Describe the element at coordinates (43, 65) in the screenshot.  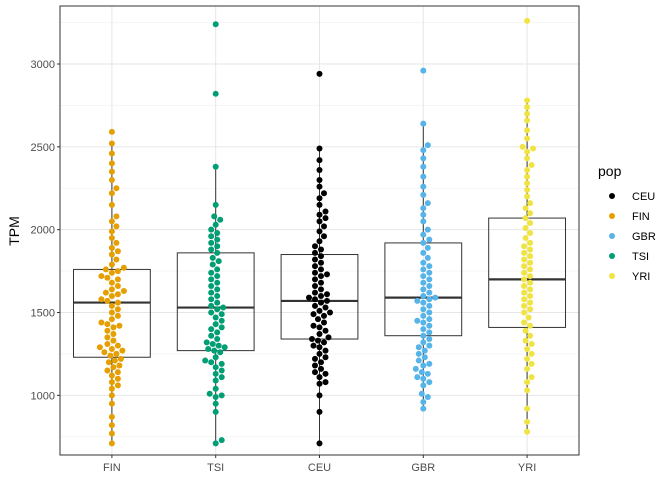
I see `y-tick-label: 3000` at that location.